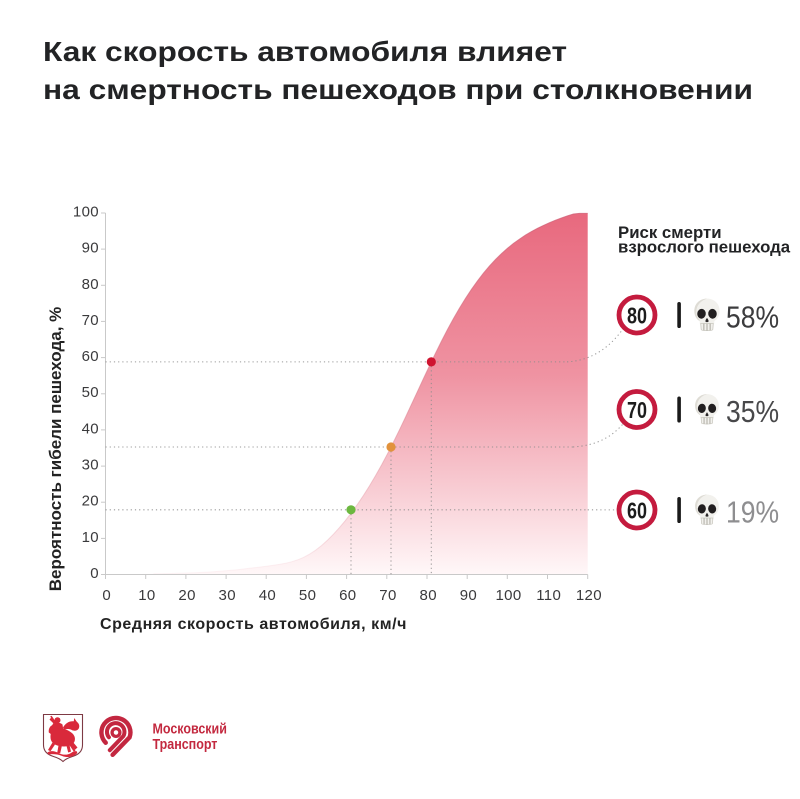 This screenshot has width=800, height=799. Describe the element at coordinates (253, 624) in the screenshot. I see `svg-text:Средняя скорость автомобиля, к: Средняя скорость автомобиля, км/ч` at that location.